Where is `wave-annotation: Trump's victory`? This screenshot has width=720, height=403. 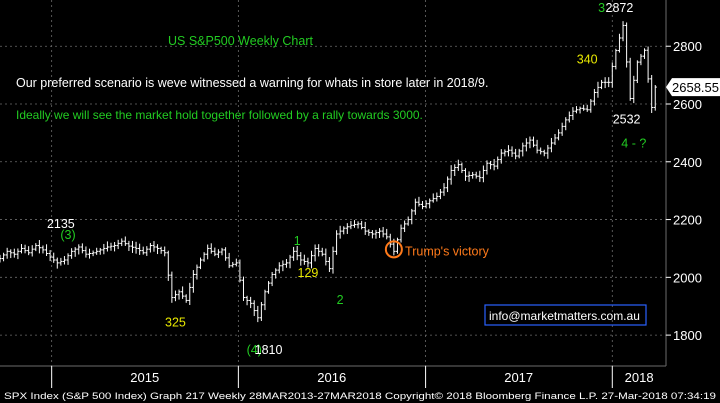
wave-annotation: Trump's victory is located at coordinates (447, 252).